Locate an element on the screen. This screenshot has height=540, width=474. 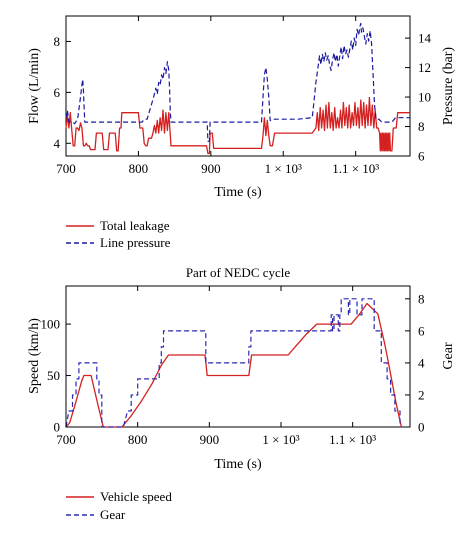
chart2-legend-vehicle-speed: Vehicle speed is located at coordinates (136, 496).